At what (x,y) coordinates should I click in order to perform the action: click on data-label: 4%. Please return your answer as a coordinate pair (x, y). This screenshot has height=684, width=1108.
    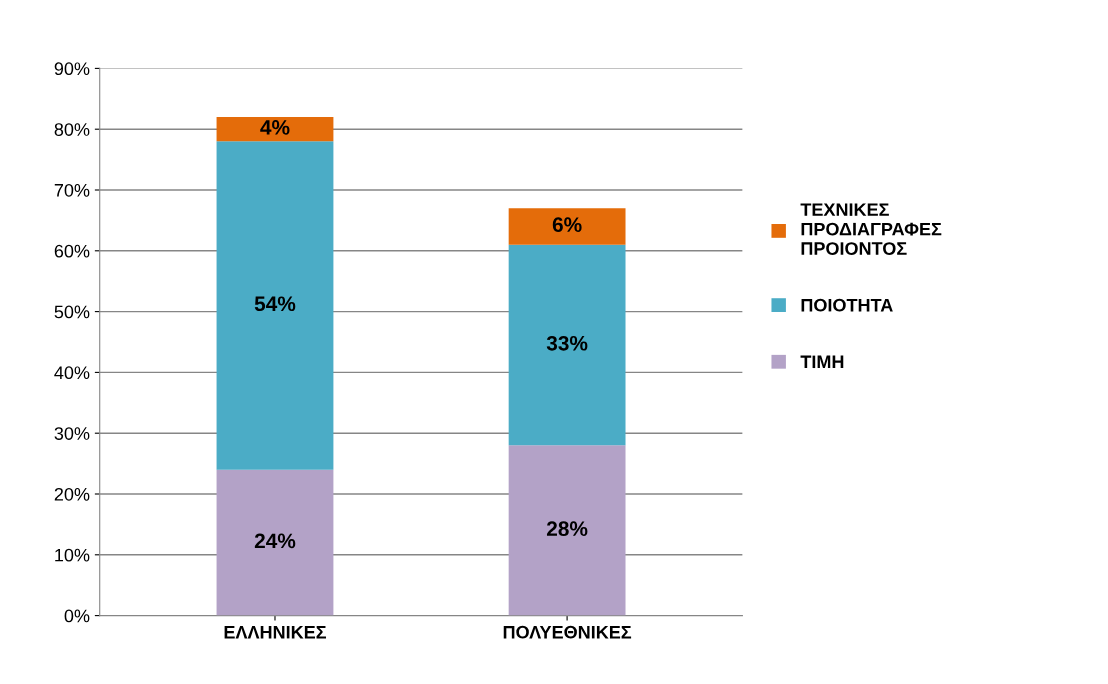
    Looking at the image, I should click on (275, 127).